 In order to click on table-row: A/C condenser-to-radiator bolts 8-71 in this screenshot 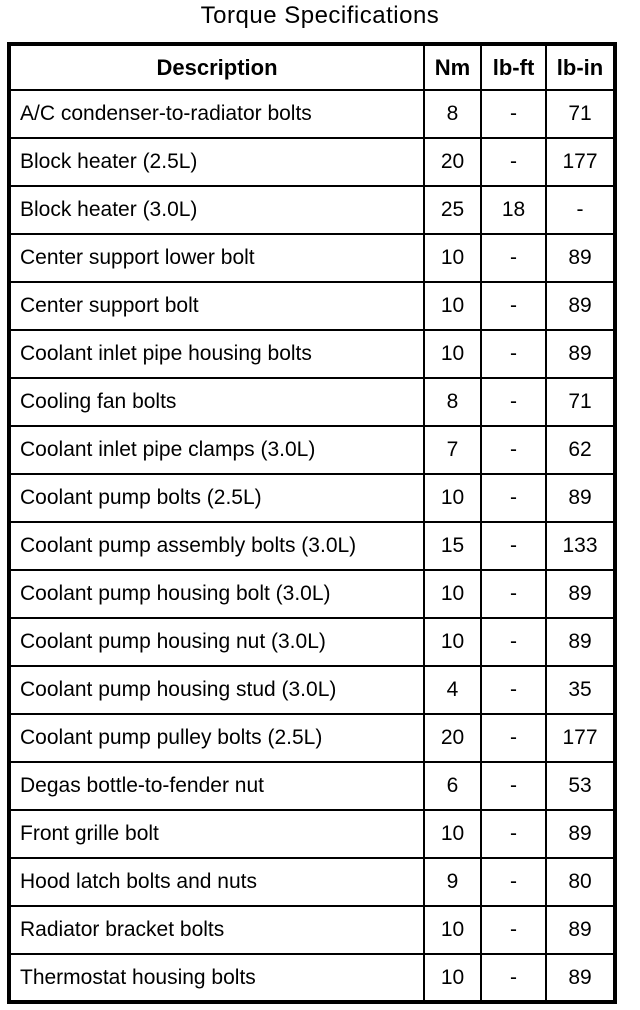, I will do `click(312, 114)`.